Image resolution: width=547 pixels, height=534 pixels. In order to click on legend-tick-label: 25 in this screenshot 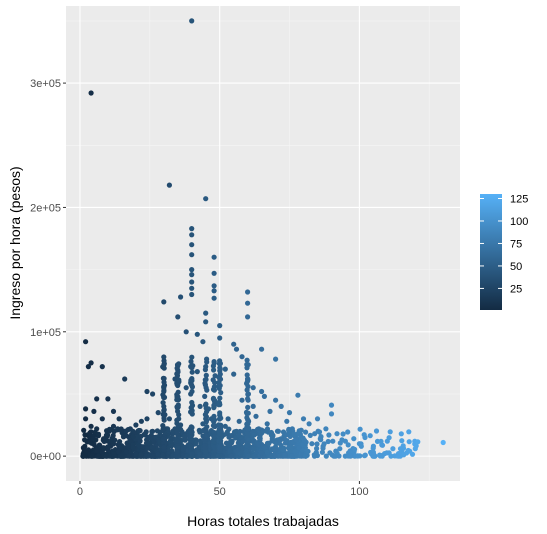, I will do `click(516, 289)`.